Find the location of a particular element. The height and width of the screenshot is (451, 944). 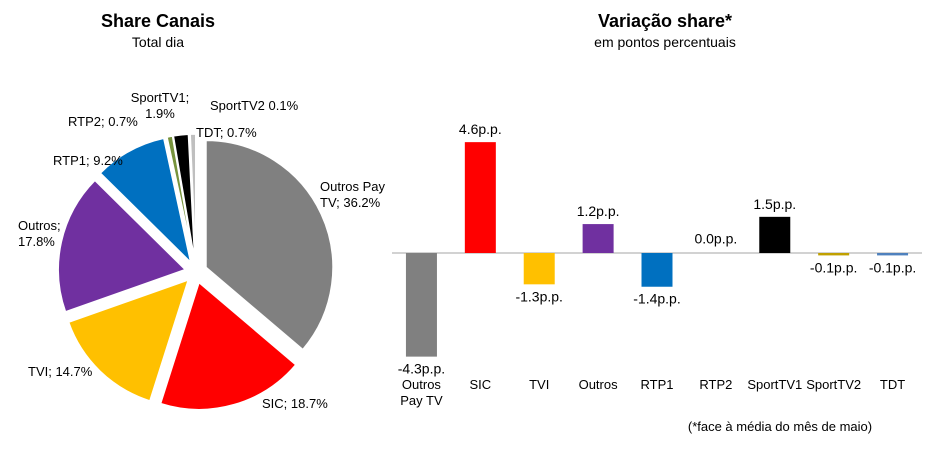

bar-category-label-sic: SIC is located at coordinates (480, 384).